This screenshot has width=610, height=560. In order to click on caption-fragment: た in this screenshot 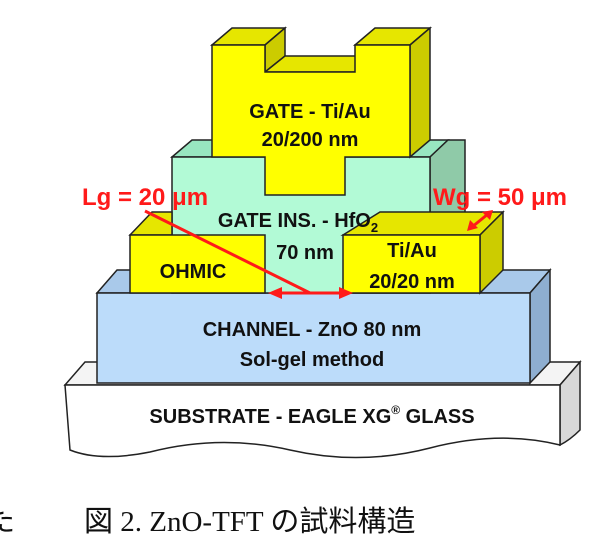, I will do `click(8, 522)`.